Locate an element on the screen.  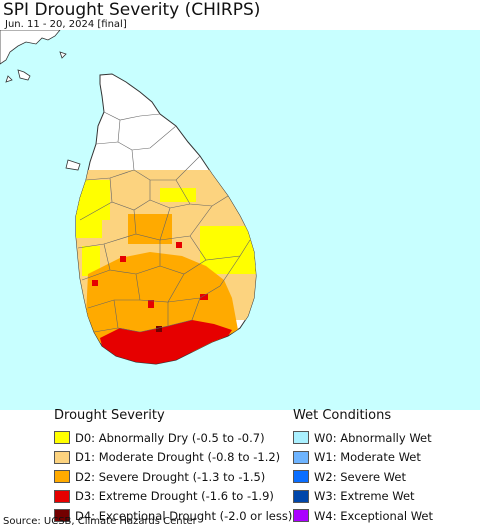
map-title: SPI Drought Severity (CHIRPS) is located at coordinates (132, 10).